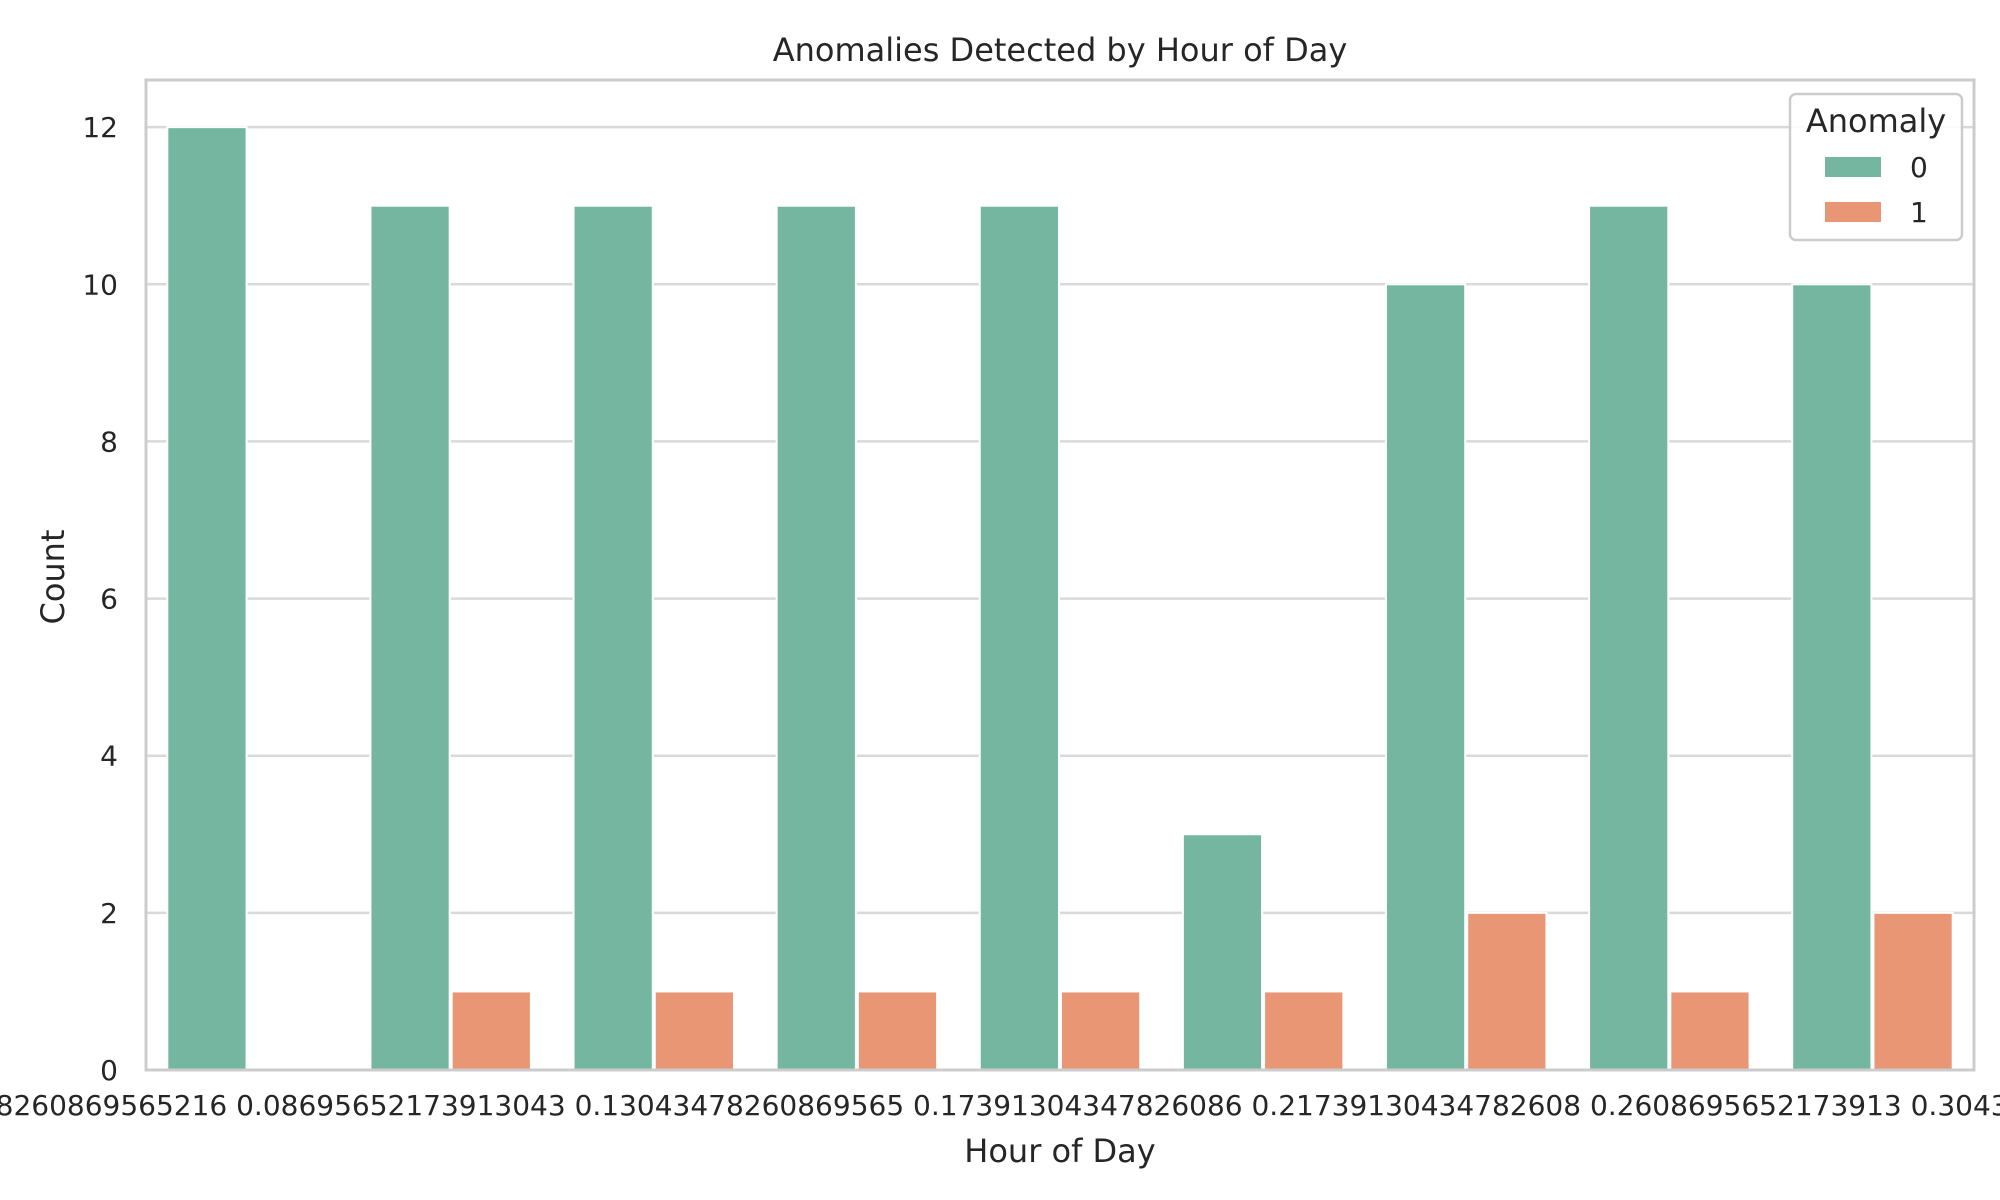 The width and height of the screenshot is (2000, 1200). What do you see at coordinates (109, 441) in the screenshot?
I see `y-tick-label: 8` at bounding box center [109, 441].